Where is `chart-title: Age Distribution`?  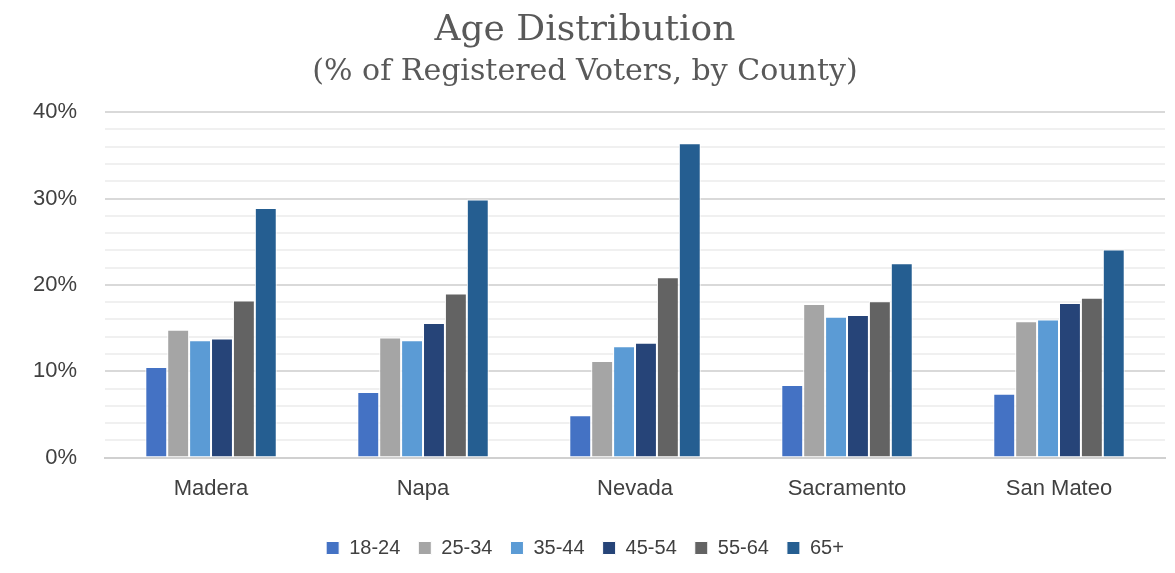 chart-title: Age Distribution is located at coordinates (584, 27).